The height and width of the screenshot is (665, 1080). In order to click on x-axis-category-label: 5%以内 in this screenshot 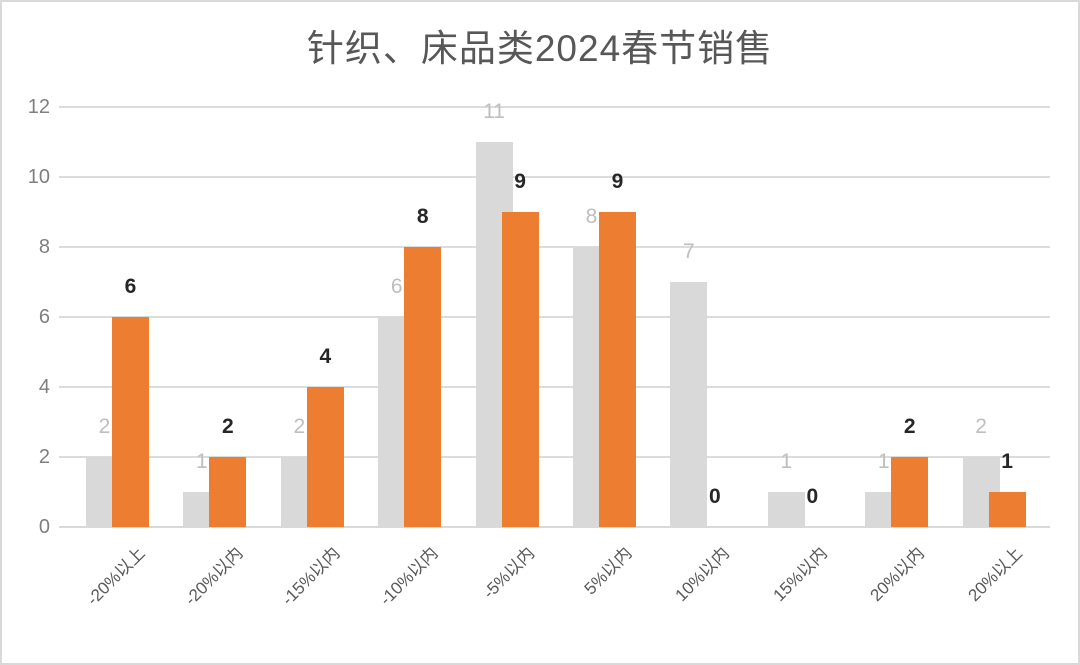, I will do `click(608, 571)`.